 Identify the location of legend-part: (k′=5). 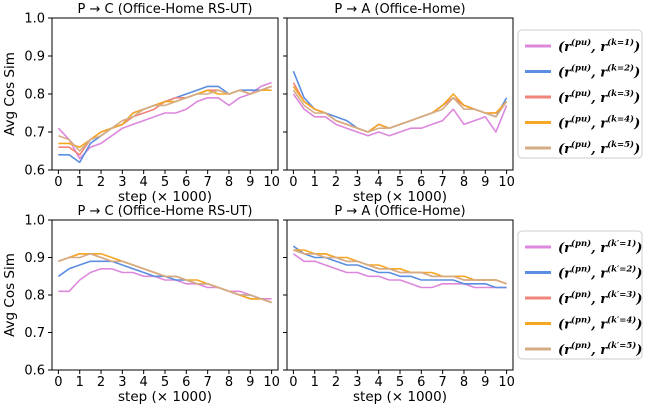
(621, 345).